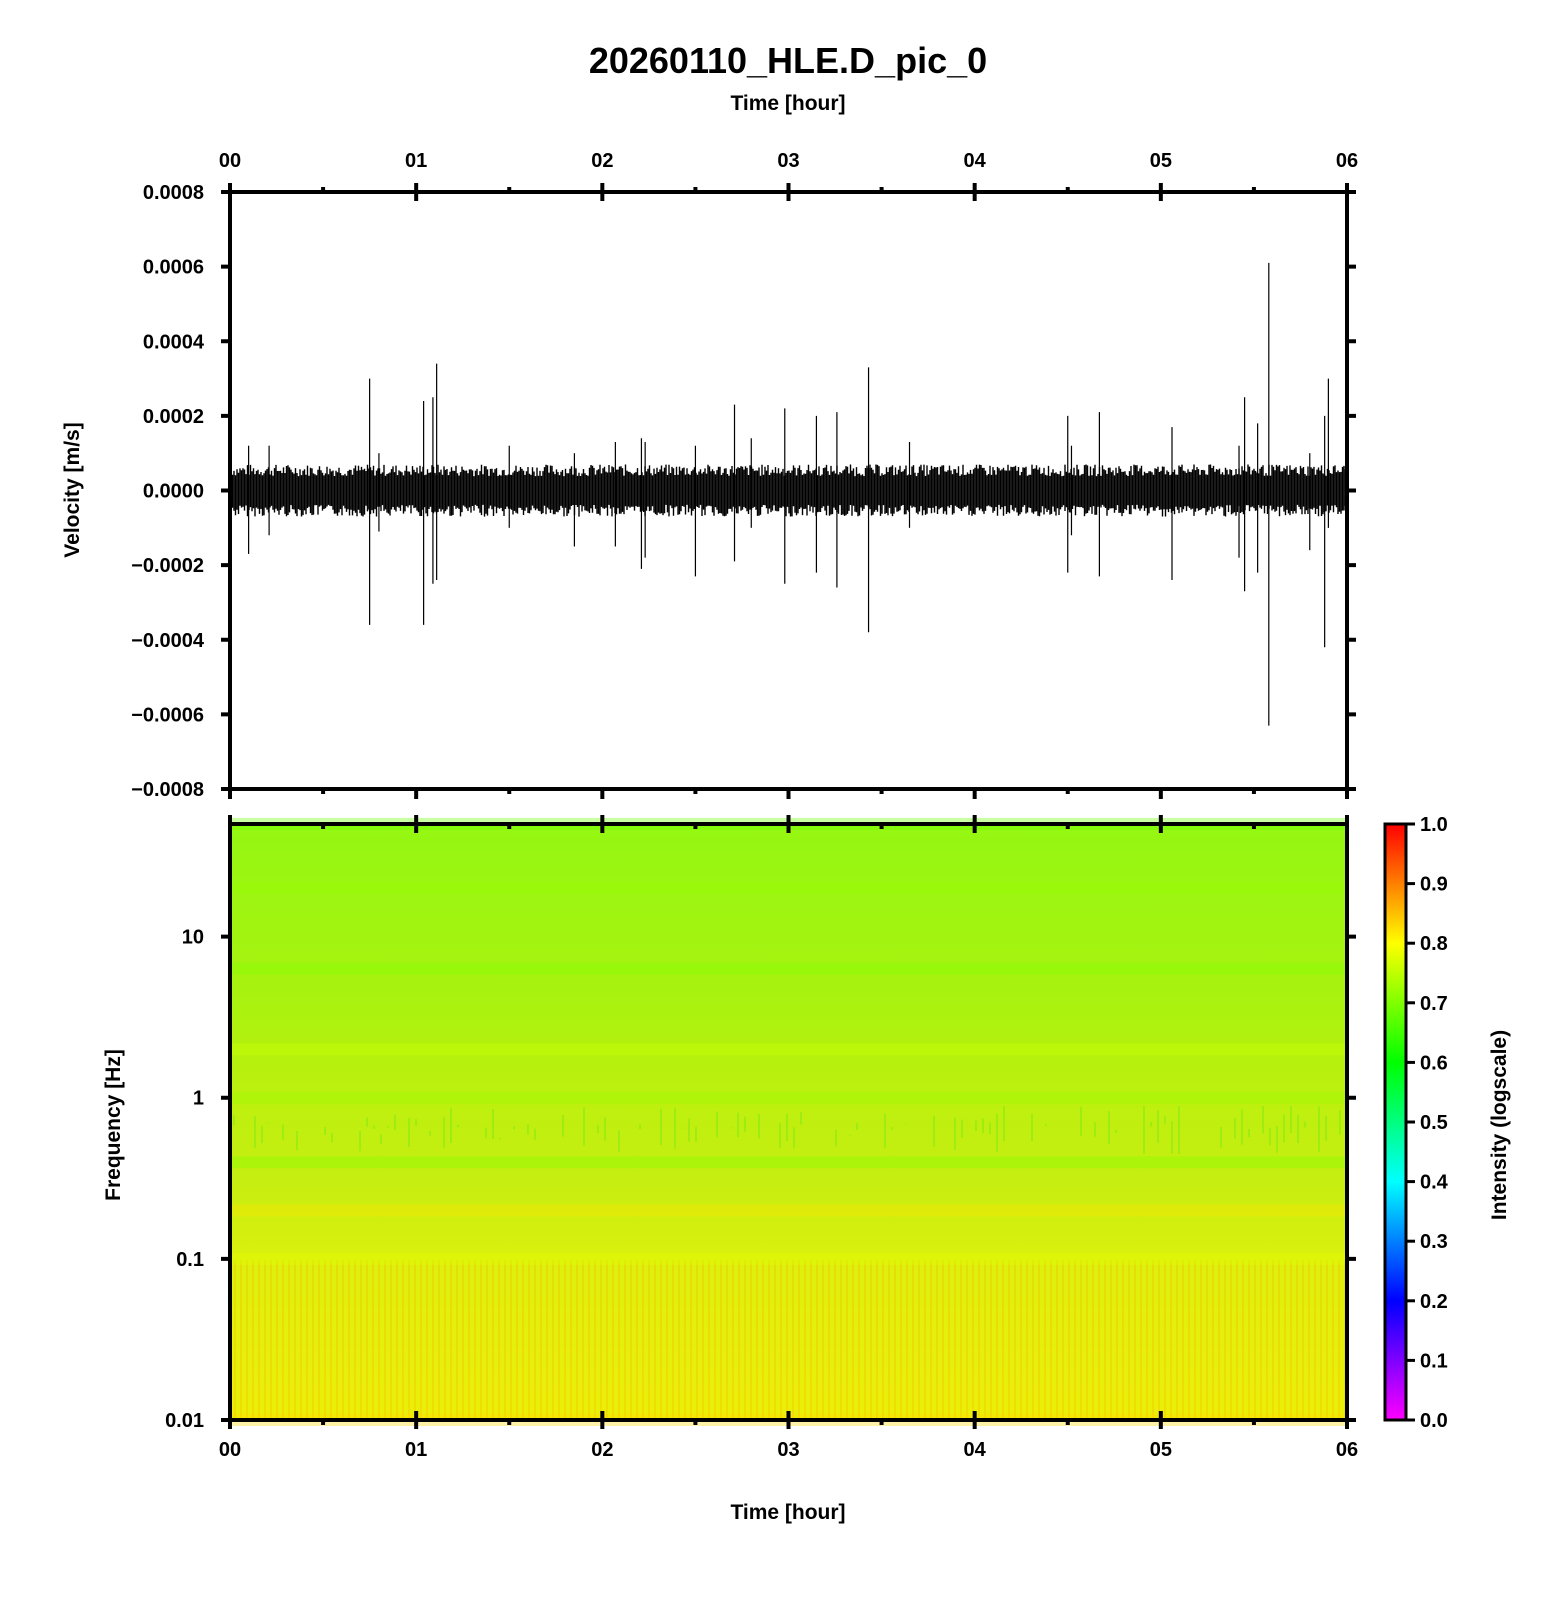 The height and width of the screenshot is (1600, 1556). Describe the element at coordinates (193, 938) in the screenshot. I see `y-tick-label: 10` at that location.